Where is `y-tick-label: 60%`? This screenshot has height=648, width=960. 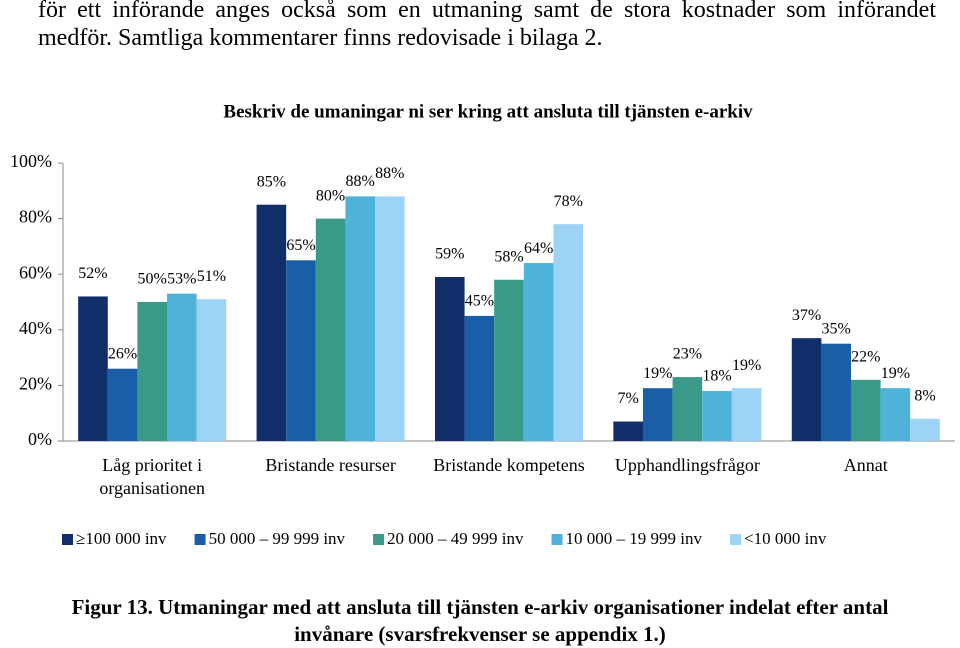
y-tick-label: 60% is located at coordinates (35, 272).